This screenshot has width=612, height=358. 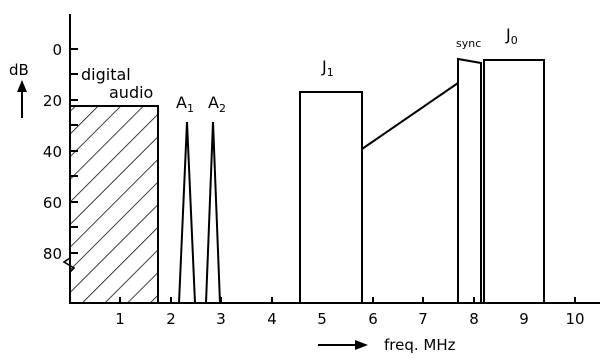 I want to click on j0-label: J0, so click(x=511, y=36).